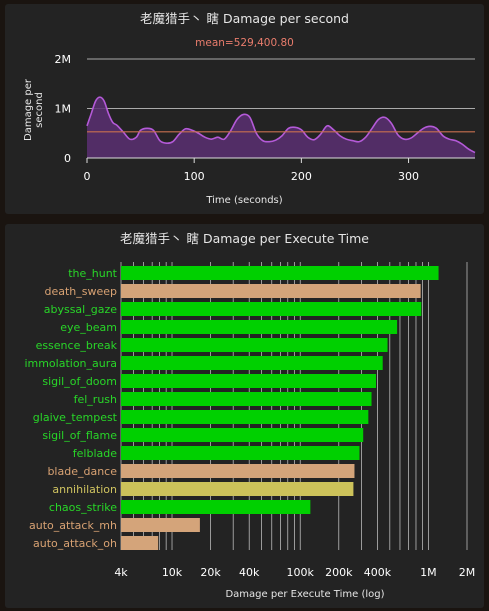 Image resolution: width=489 pixels, height=611 pixels. I want to click on dps-chart-title: 老魔猎手丶 瞎 Damage per second, so click(244, 18).